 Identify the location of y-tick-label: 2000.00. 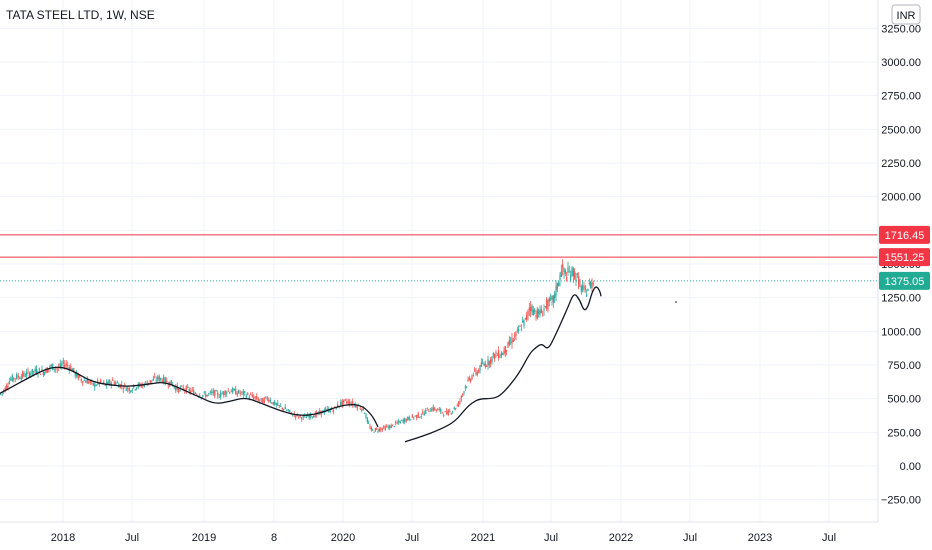
(901, 198).